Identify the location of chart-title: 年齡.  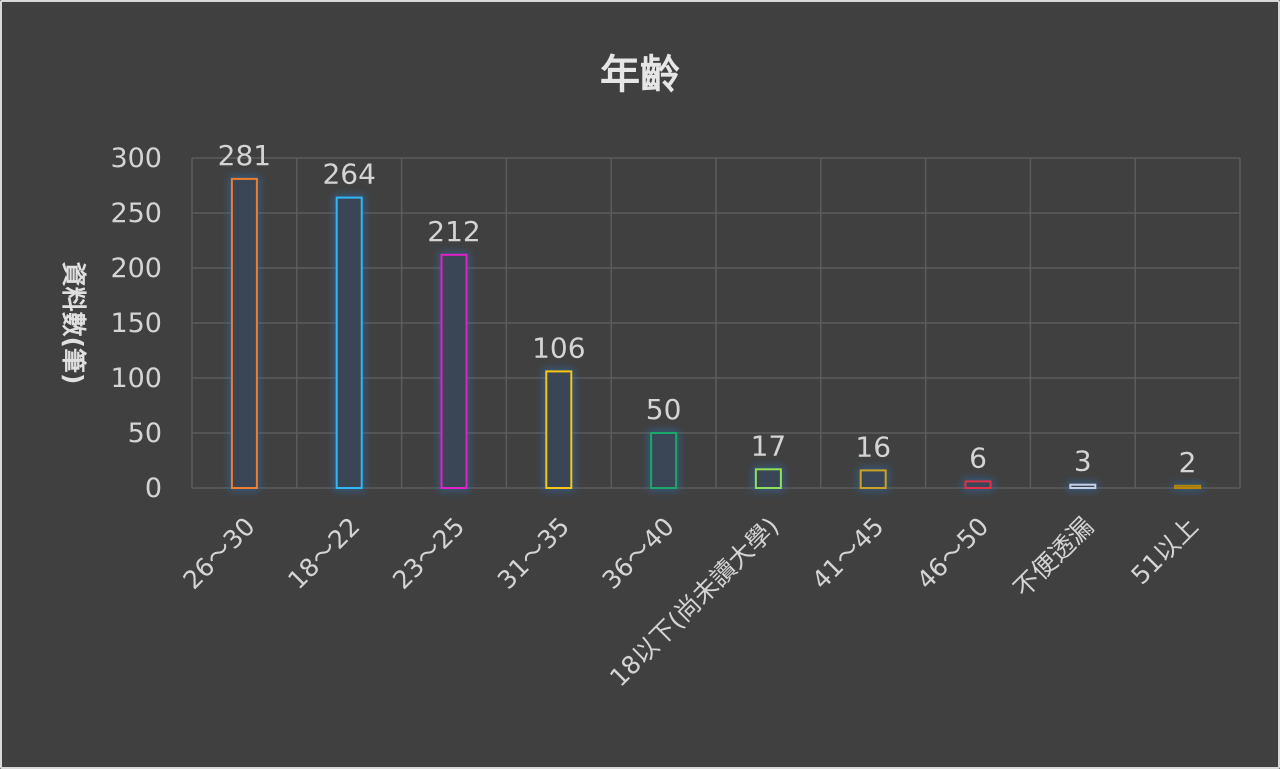
(640, 75).